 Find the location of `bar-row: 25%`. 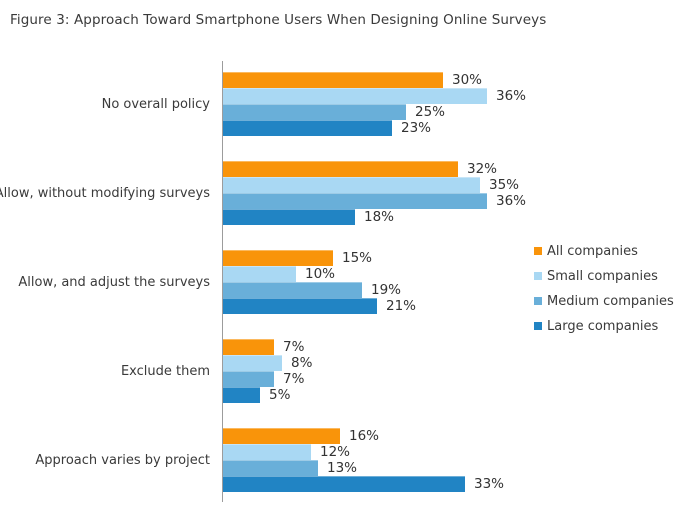

bar-row: 25% is located at coordinates (374, 112).